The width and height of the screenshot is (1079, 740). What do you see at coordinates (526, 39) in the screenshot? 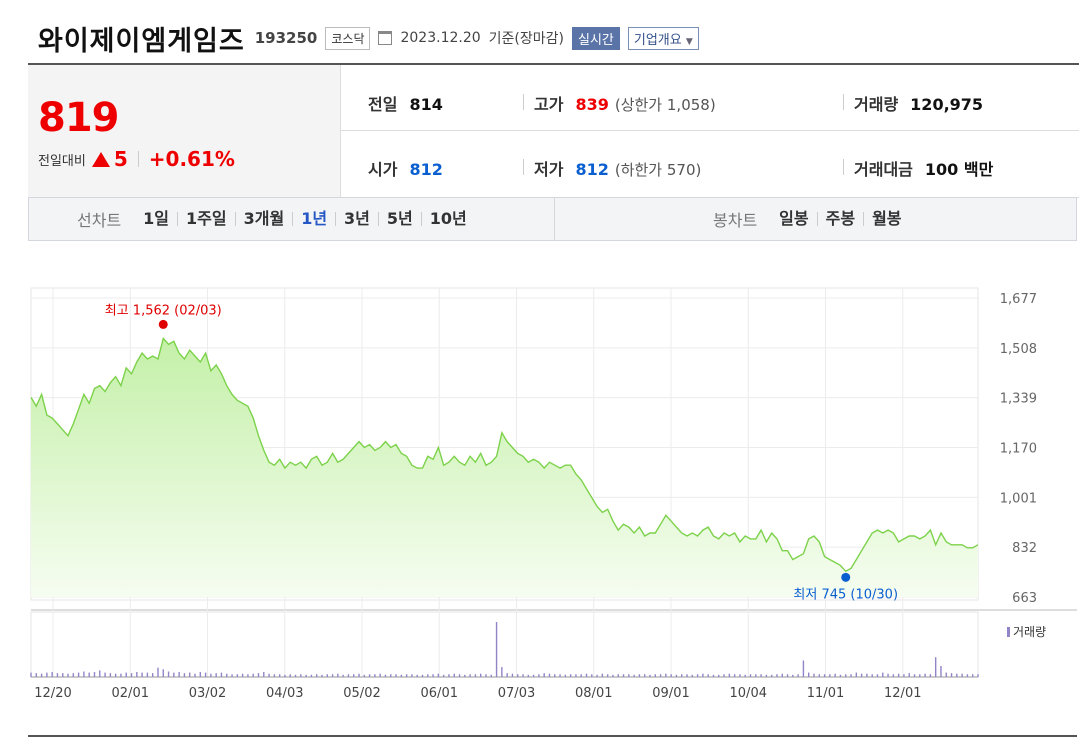
I see `quote-basis: 기준(장마감)` at bounding box center [526, 39].